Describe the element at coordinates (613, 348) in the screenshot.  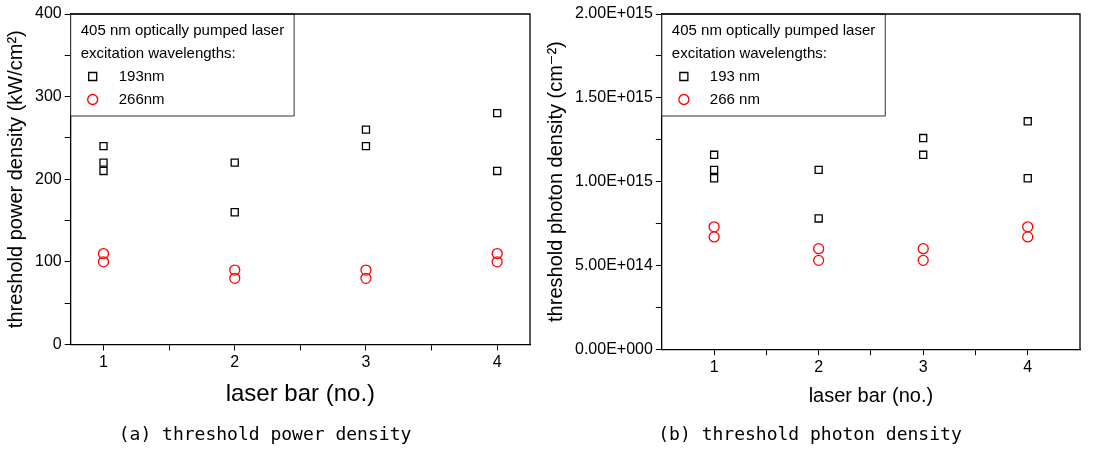
I see `y-tick-label: 0.00E+000` at that location.